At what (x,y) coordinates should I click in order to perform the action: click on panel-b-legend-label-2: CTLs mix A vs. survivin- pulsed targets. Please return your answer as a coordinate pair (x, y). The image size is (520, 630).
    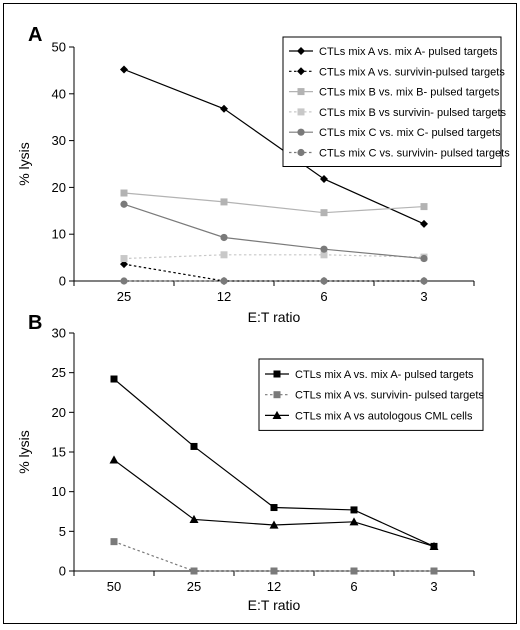
    Looking at the image, I should click on (389, 396).